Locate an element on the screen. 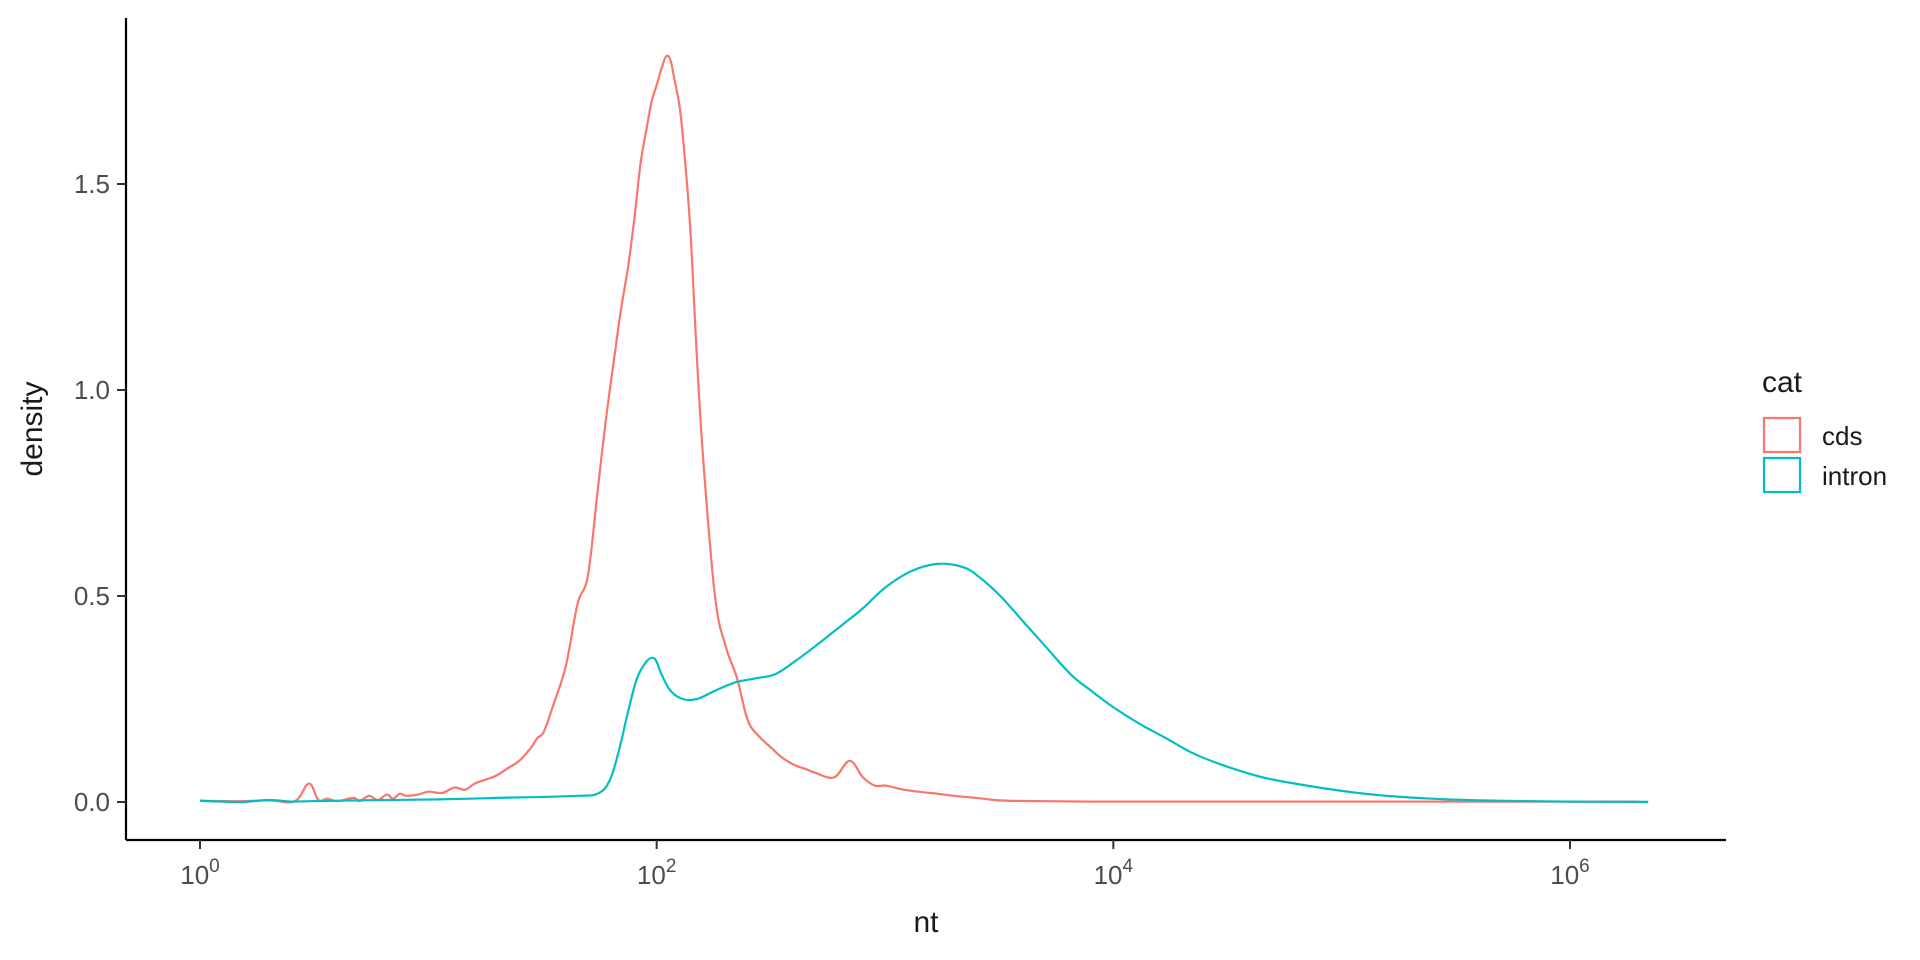 The height and width of the screenshot is (960, 1920). x-axis-title: nt is located at coordinates (926, 922).